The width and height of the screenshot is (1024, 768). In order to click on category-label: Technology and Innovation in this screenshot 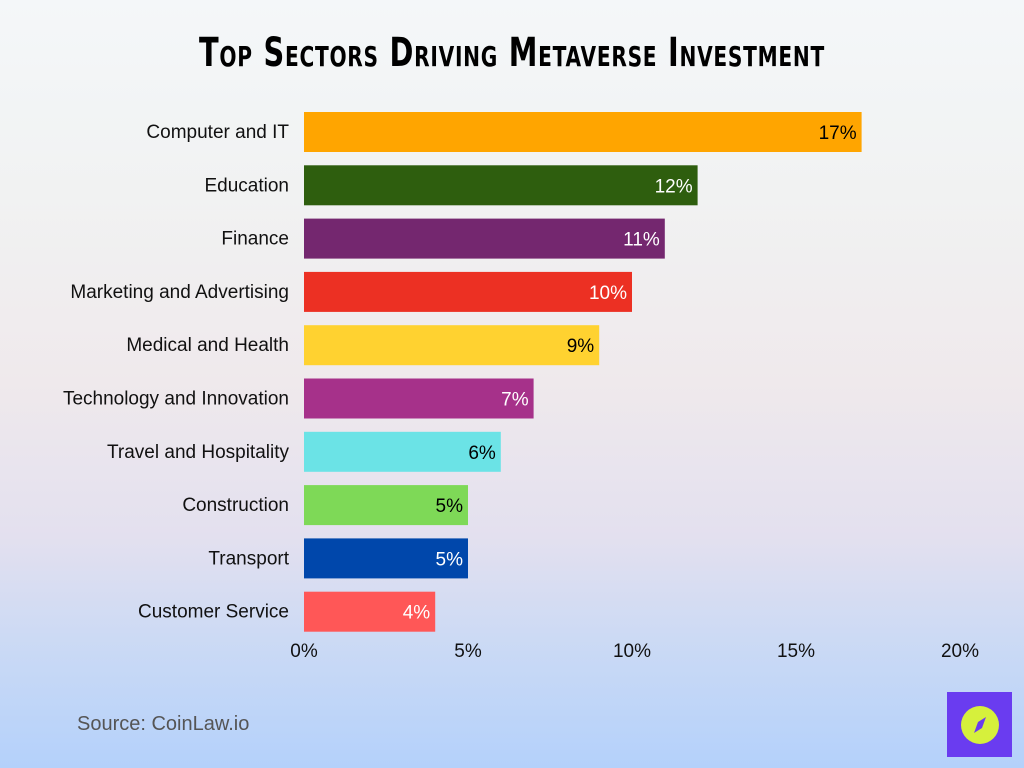, I will do `click(176, 399)`.